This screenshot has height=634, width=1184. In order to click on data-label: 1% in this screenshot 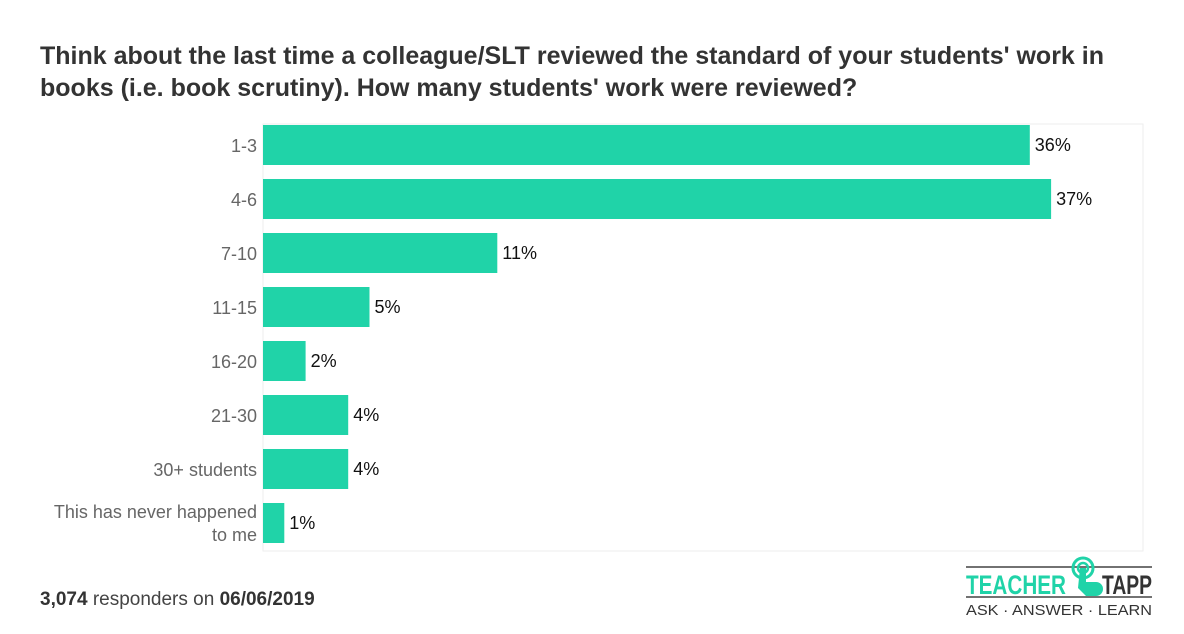, I will do `click(302, 523)`.